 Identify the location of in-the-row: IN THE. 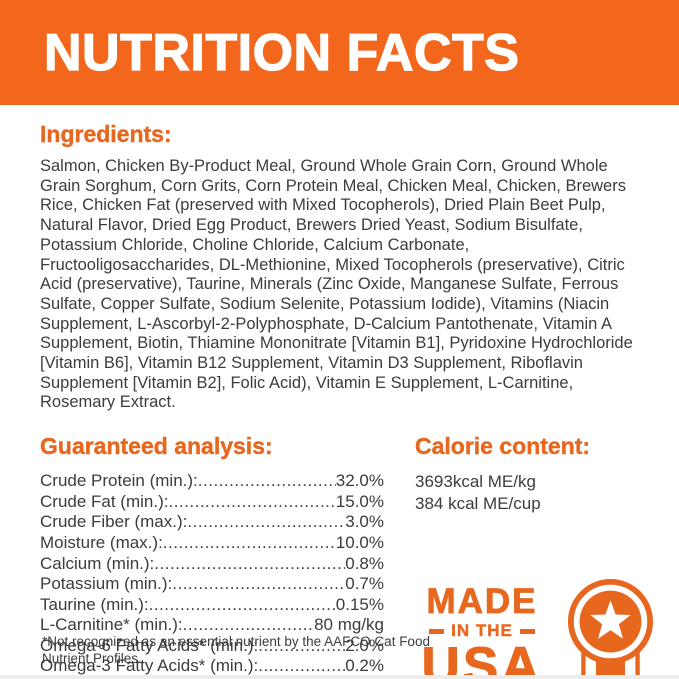
(482, 631).